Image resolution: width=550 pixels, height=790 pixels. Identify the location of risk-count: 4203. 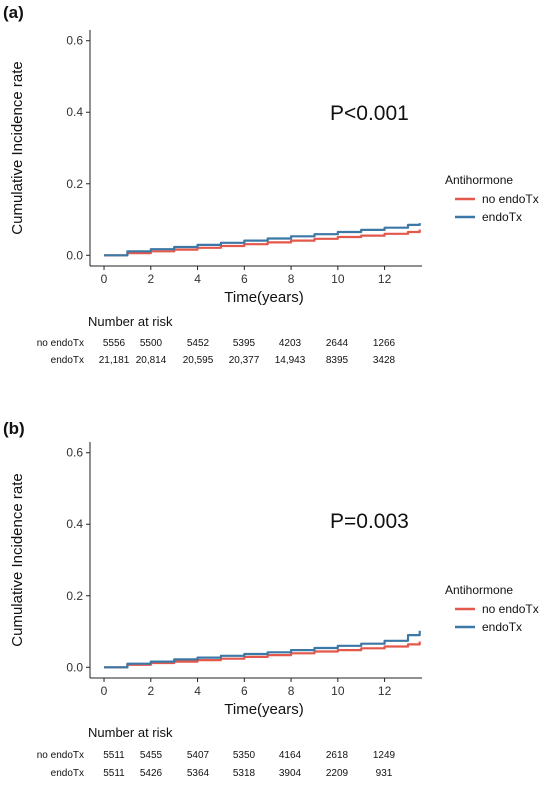
(290, 343).